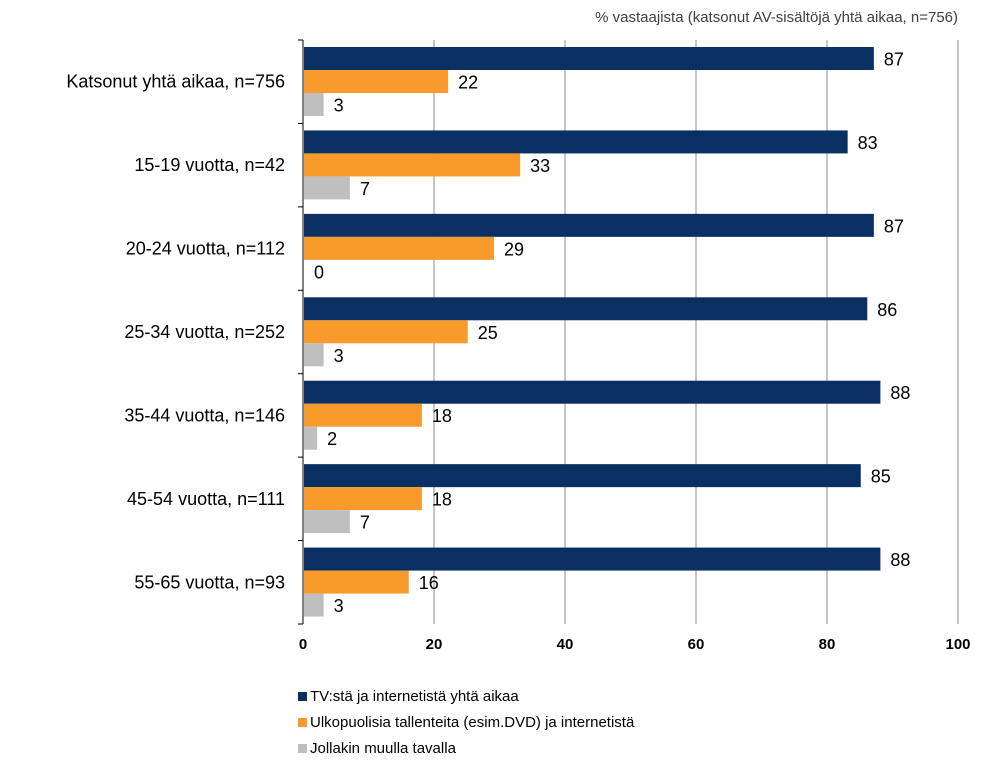 This screenshot has height=772, width=985. I want to click on x-tick-label: 40, so click(565, 644).